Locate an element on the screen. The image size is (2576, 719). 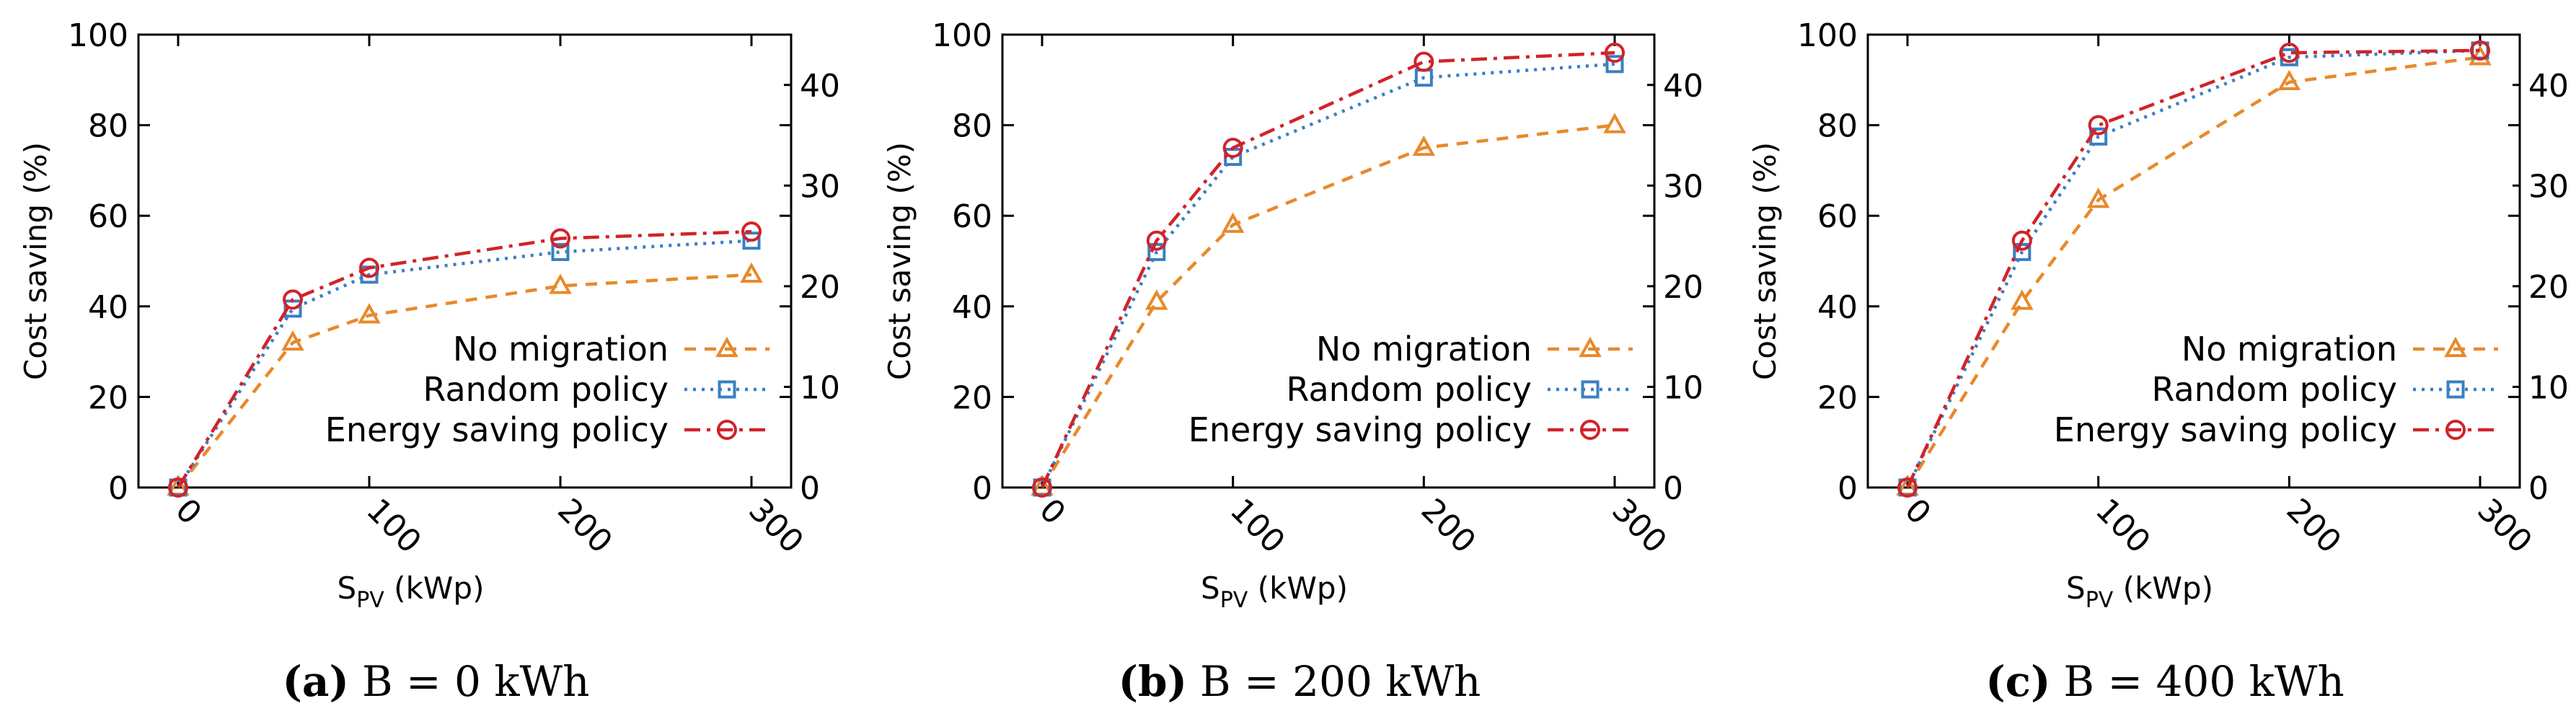
y-tick-label: 20 is located at coordinates (972, 397).